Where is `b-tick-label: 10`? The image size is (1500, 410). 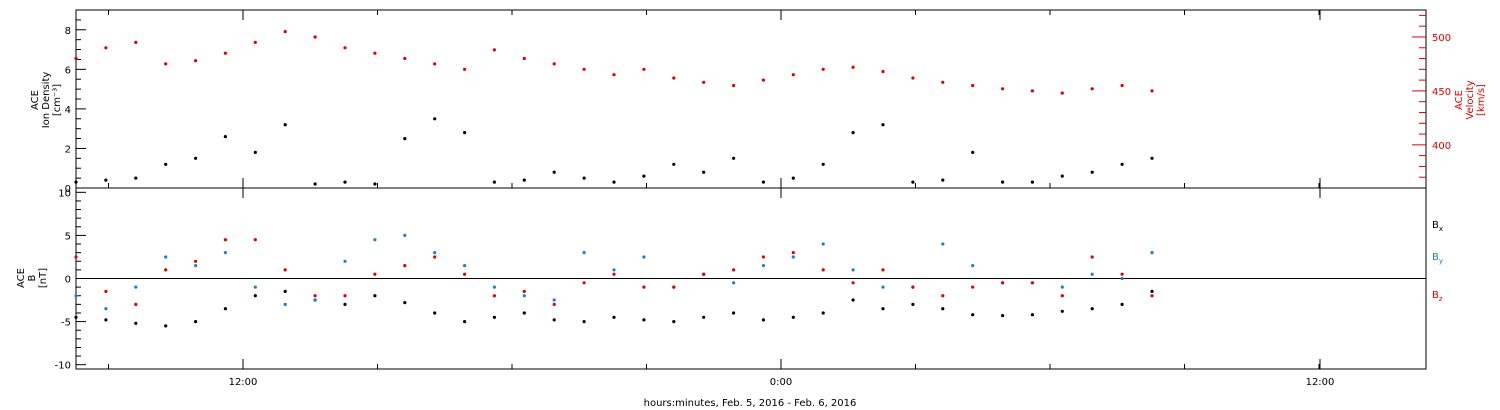
b-tick-label: 10 is located at coordinates (64, 193).